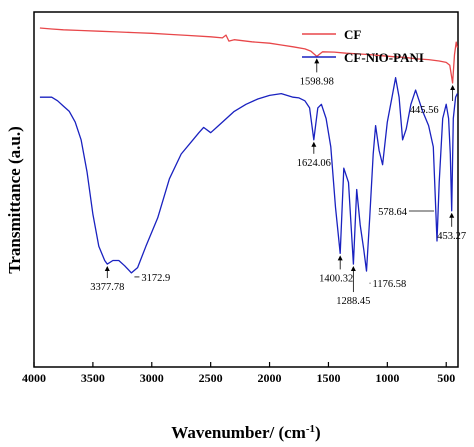 This screenshot has width=474, height=447. Describe the element at coordinates (155, 278) in the screenshot. I see `peak-label: 3172.9` at that location.